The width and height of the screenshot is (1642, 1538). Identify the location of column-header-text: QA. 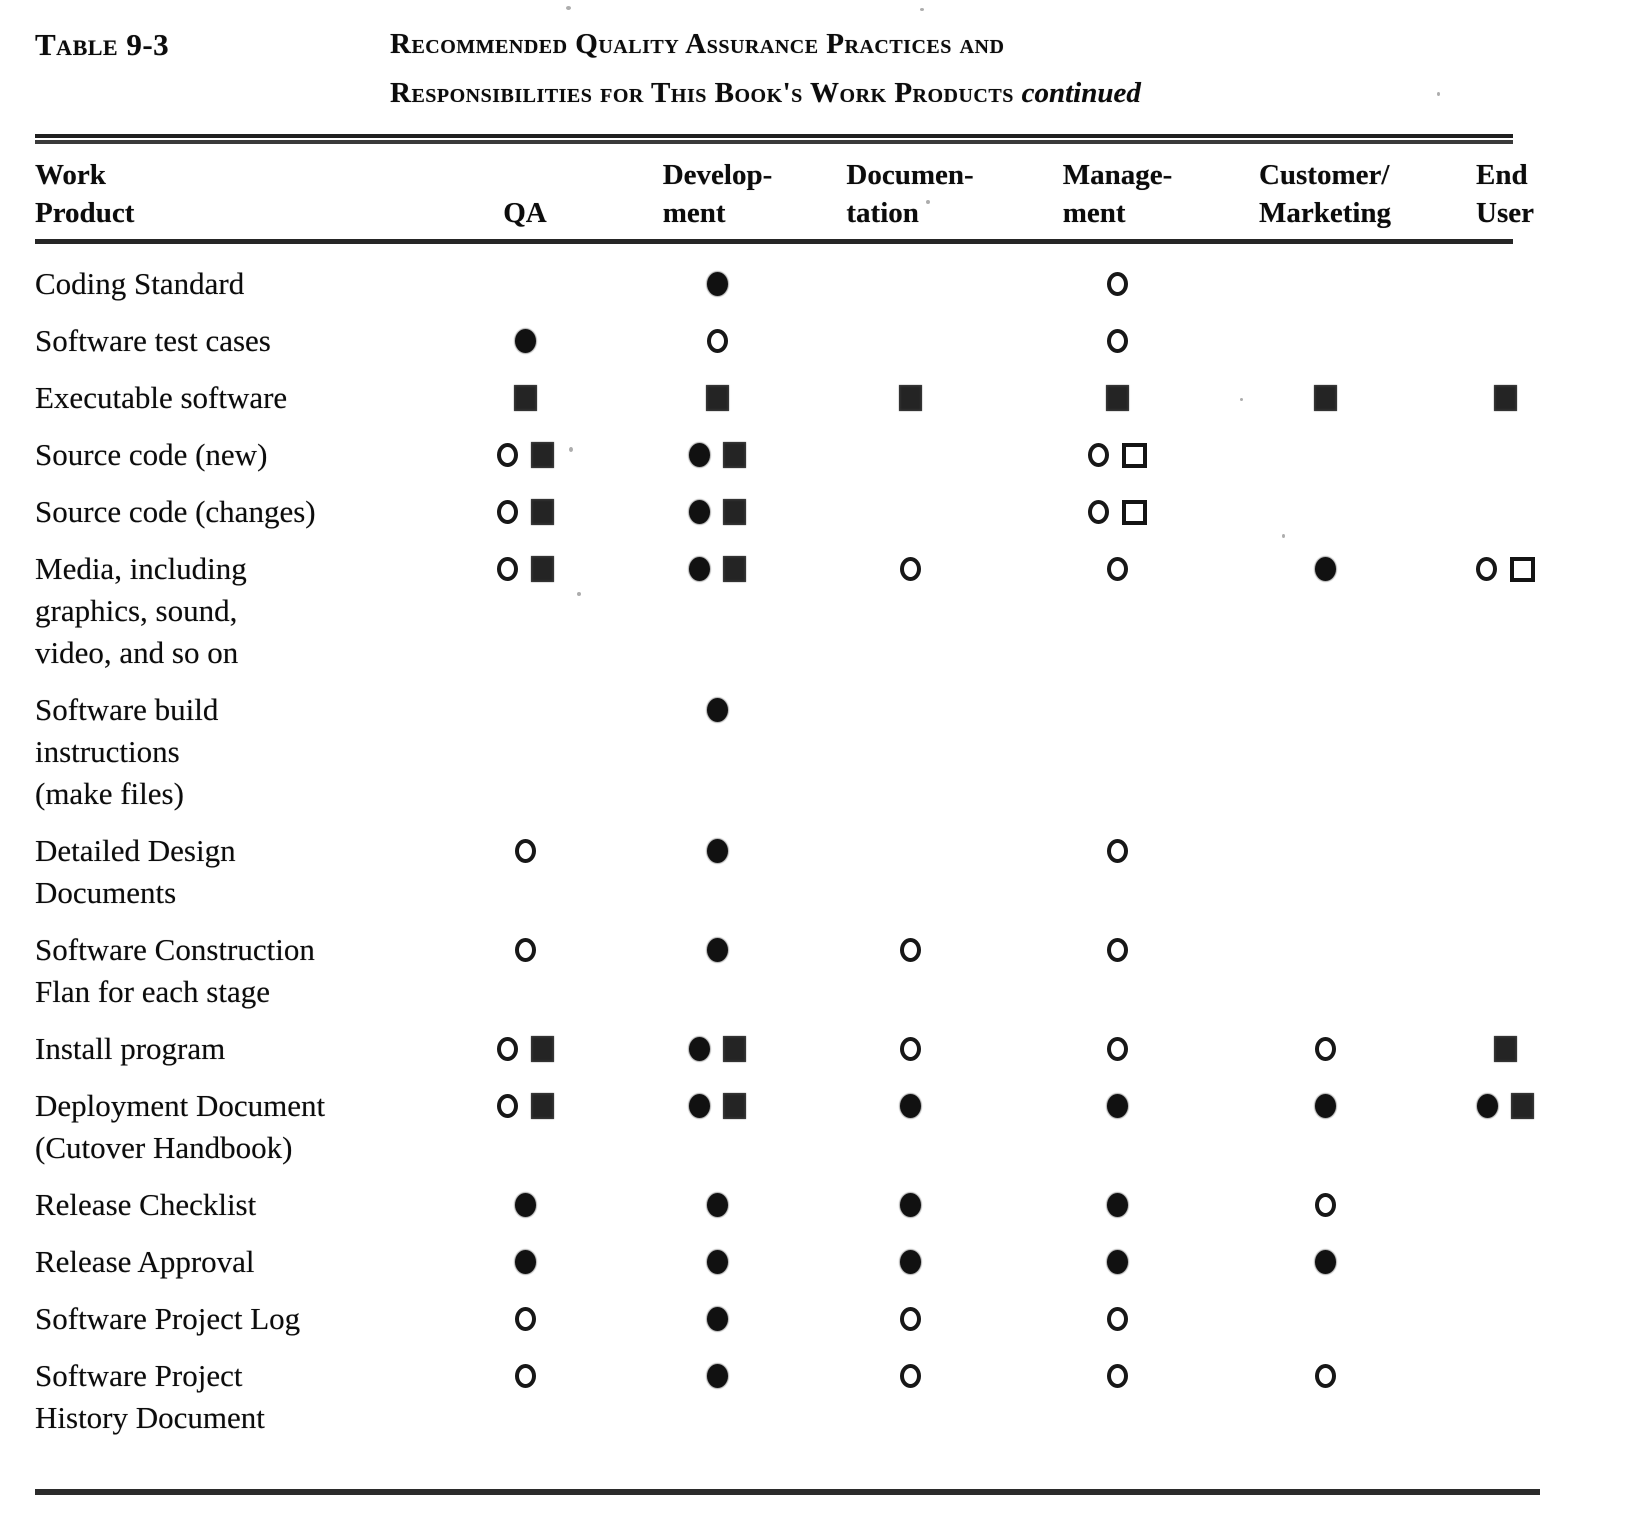
(525, 194).